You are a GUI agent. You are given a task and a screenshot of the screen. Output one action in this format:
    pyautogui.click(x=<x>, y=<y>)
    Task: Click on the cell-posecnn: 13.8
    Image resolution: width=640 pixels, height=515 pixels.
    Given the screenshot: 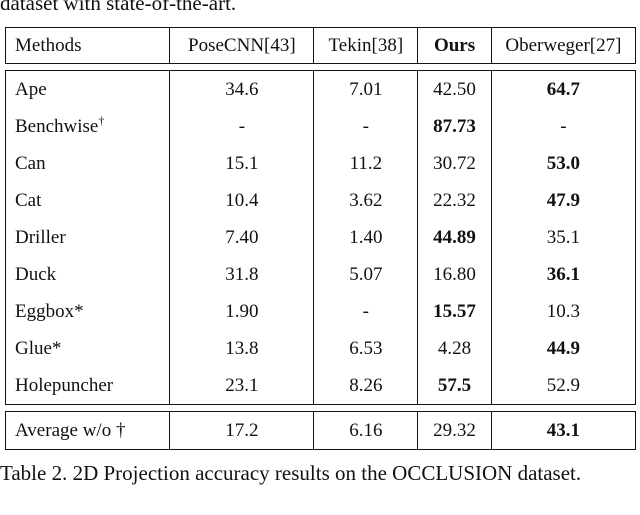 What is the action you would take?
    pyautogui.click(x=242, y=348)
    